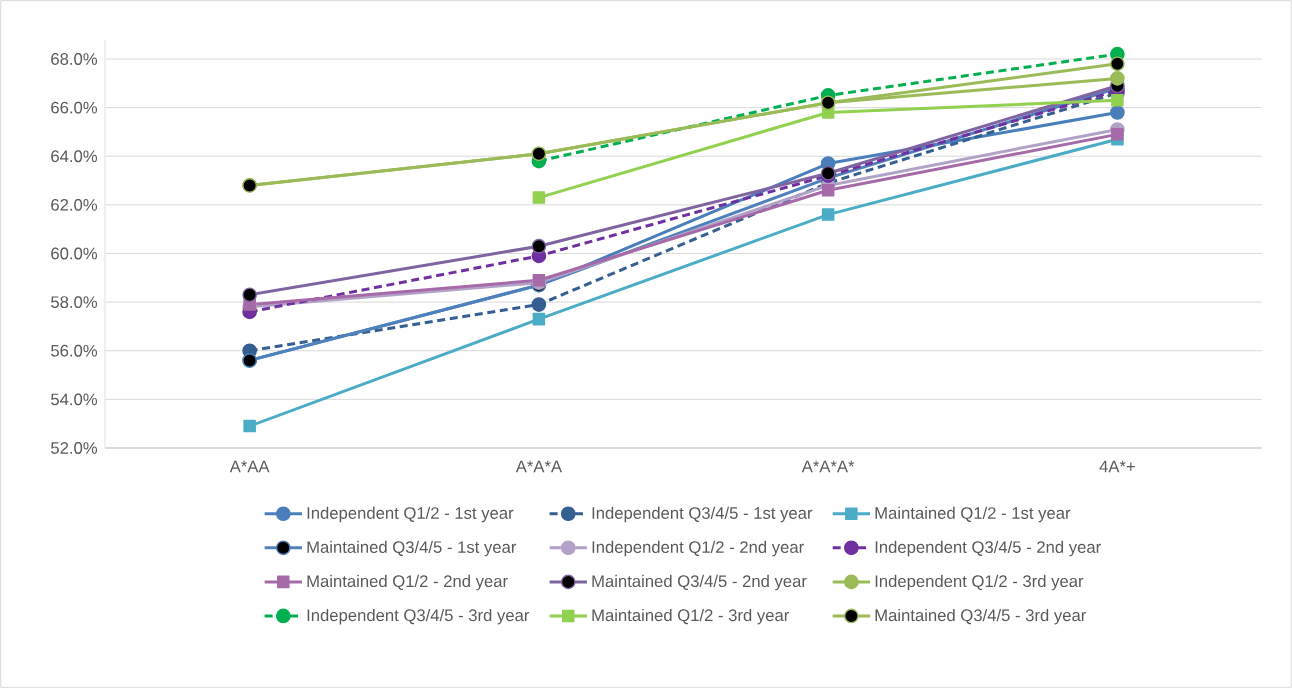 Image resolution: width=1292 pixels, height=688 pixels. I want to click on y-tick-label: 52.0%, so click(74, 448).